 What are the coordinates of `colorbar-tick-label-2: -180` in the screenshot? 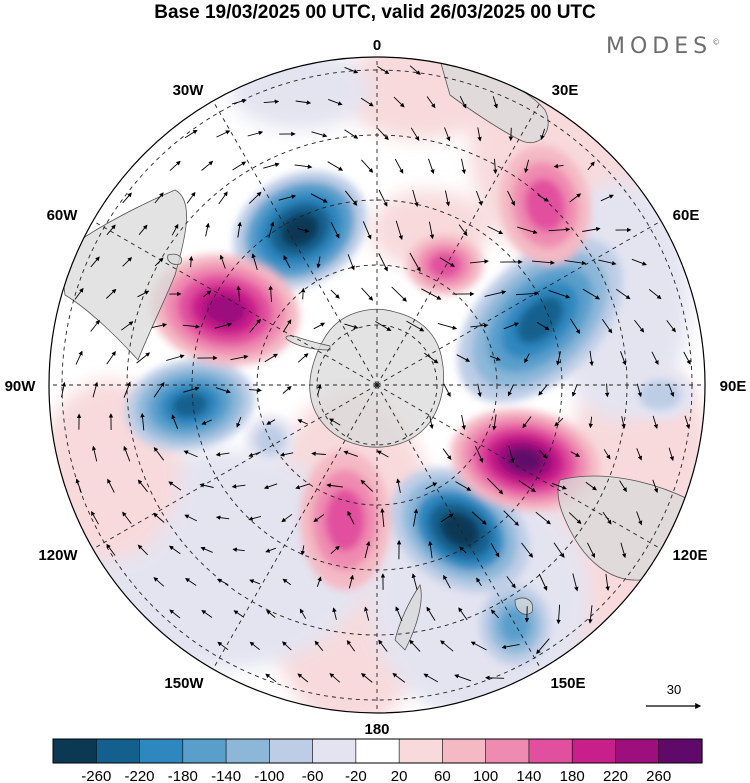 It's located at (183, 775).